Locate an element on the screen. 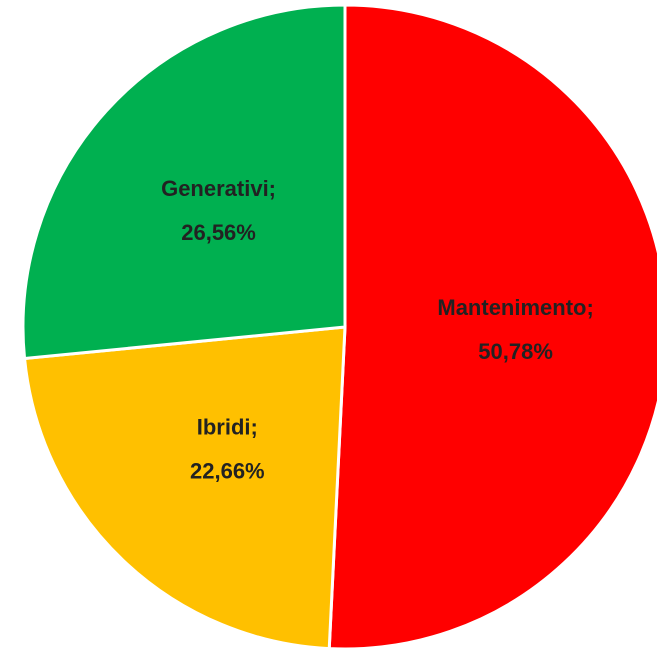 Image resolution: width=657 pixels, height=648 pixels. slice-category-label: Mantenimento; is located at coordinates (515, 307).